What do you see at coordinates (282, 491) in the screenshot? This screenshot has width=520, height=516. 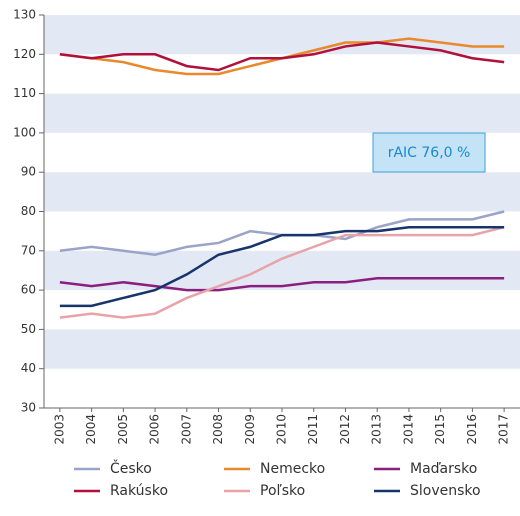 I see `legend-label: Poľsko` at bounding box center [282, 491].